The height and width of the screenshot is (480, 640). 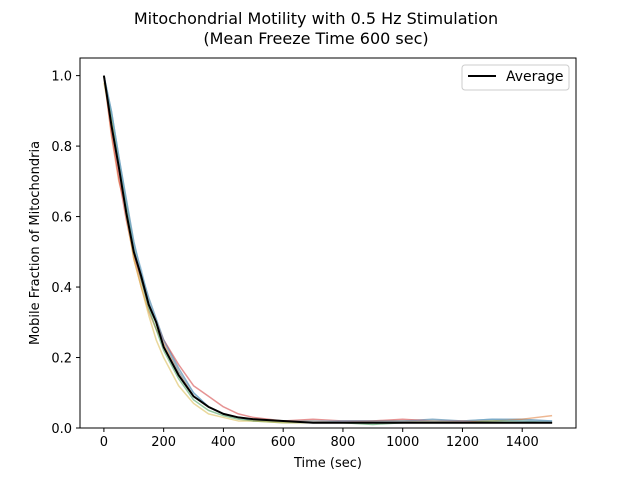 I want to click on x-tick-label: 1200, so click(x=462, y=442).